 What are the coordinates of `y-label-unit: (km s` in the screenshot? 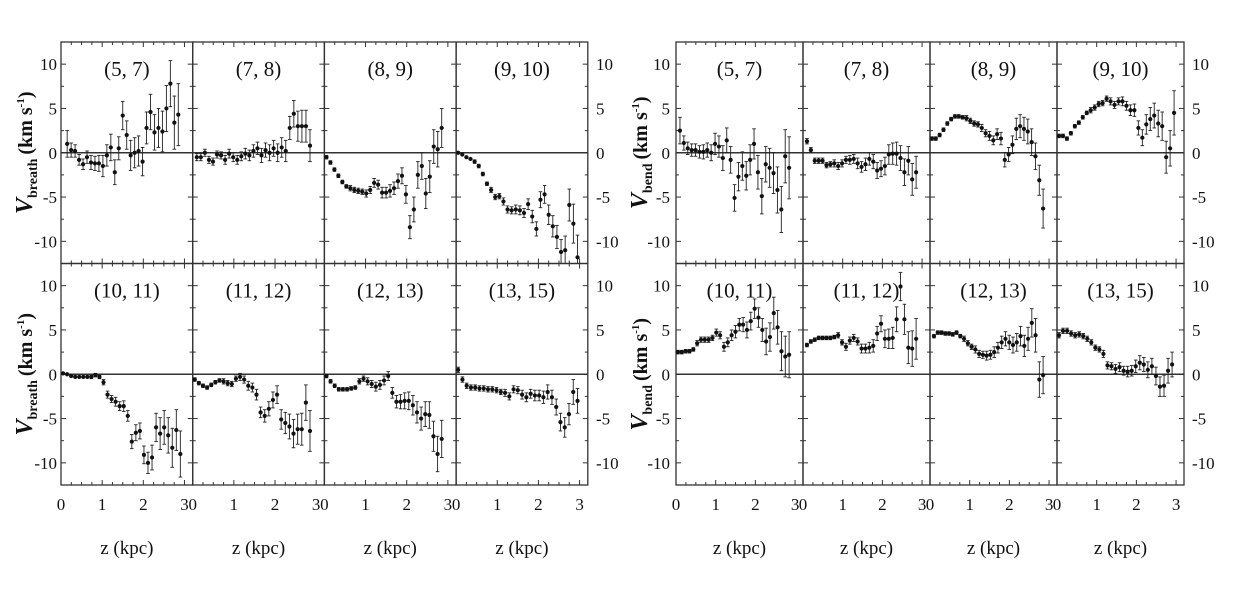 It's located at (641, 135).